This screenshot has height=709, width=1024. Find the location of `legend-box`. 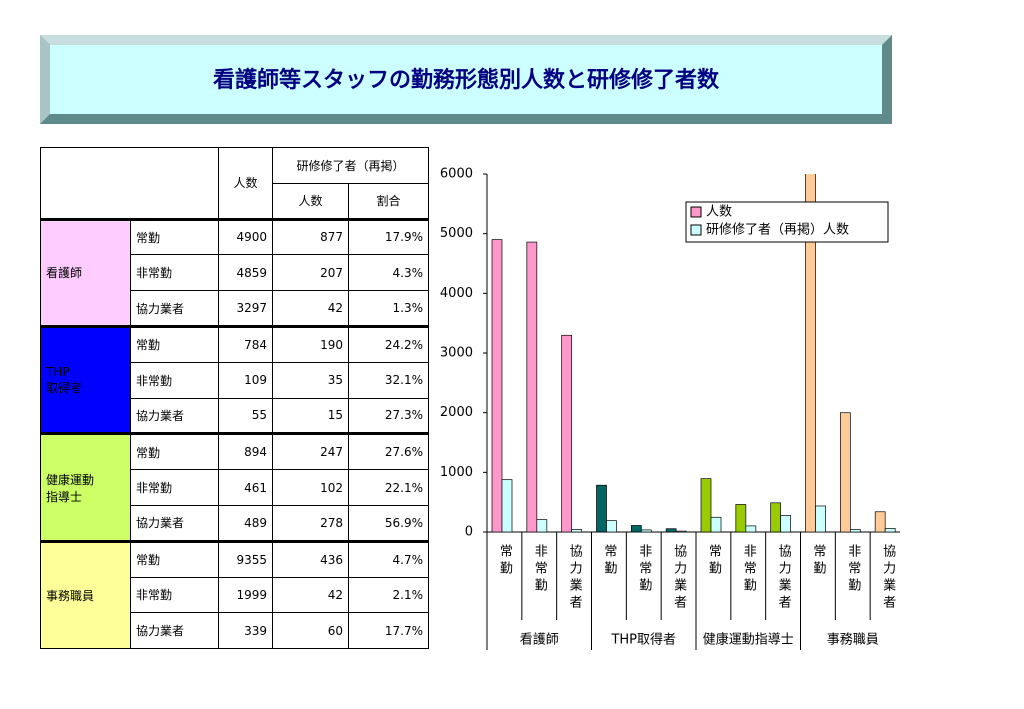

legend-box is located at coordinates (787, 222).